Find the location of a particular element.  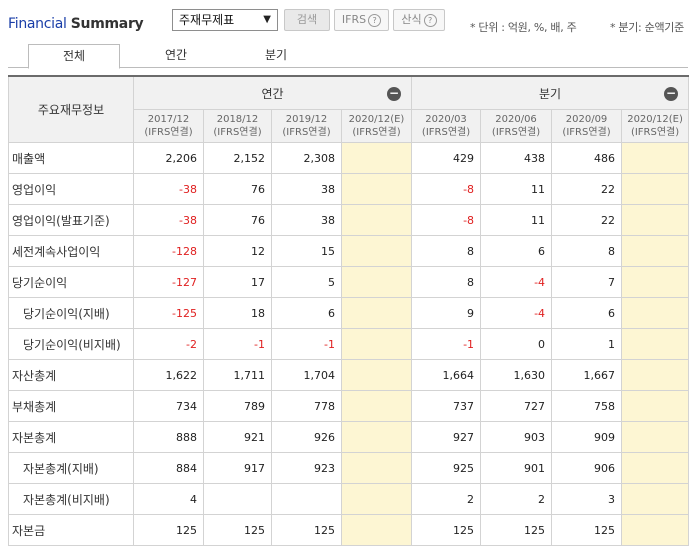

value-cell: 2,308 is located at coordinates (306, 158).